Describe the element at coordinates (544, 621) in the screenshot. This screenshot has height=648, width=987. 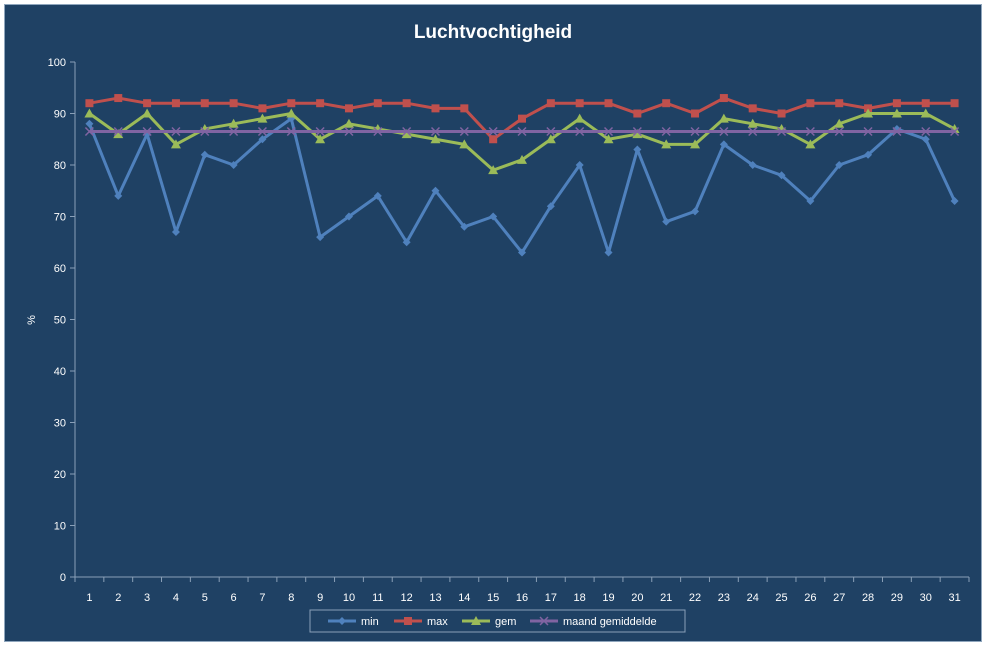
I see `legend-marker-maand-gemiddelde` at that location.